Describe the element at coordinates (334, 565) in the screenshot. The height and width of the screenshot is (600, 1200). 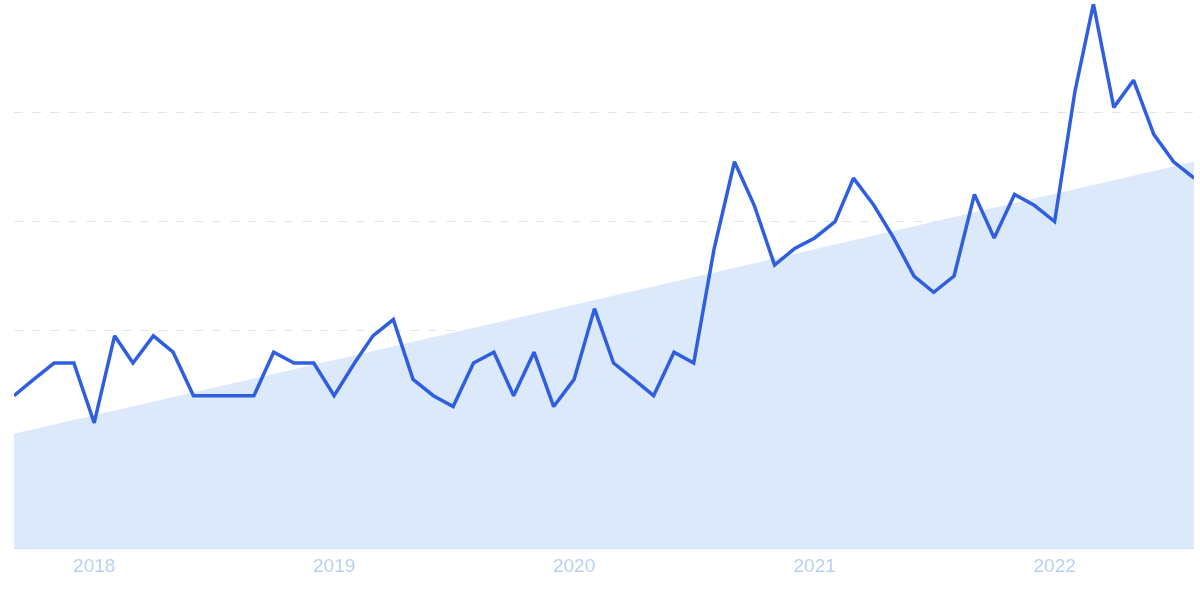
I see `x-tick-label: 2019` at that location.